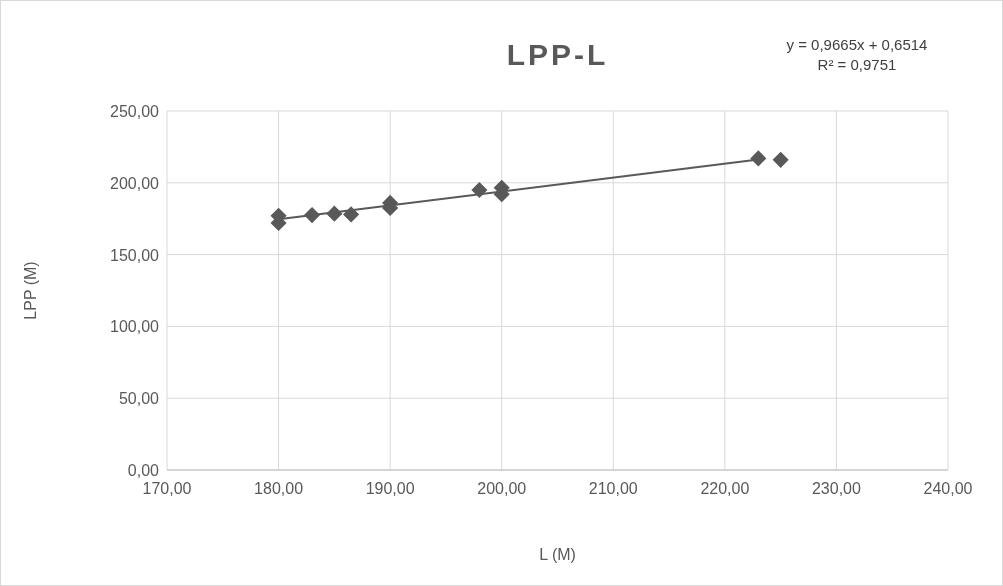  What do you see at coordinates (557, 54) in the screenshot?
I see `chart-title: LPP-L` at bounding box center [557, 54].